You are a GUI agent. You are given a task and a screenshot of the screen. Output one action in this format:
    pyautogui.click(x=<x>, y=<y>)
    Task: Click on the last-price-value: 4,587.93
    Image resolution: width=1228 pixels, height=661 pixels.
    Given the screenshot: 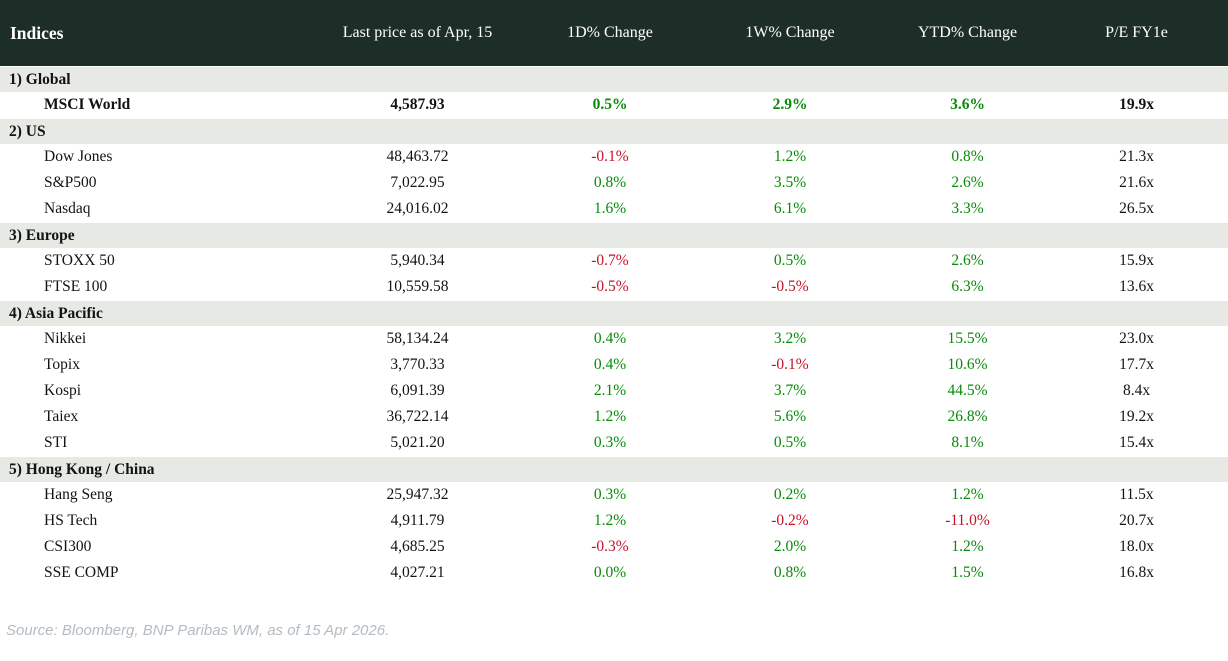 What is the action you would take?
    pyautogui.click(x=417, y=104)
    